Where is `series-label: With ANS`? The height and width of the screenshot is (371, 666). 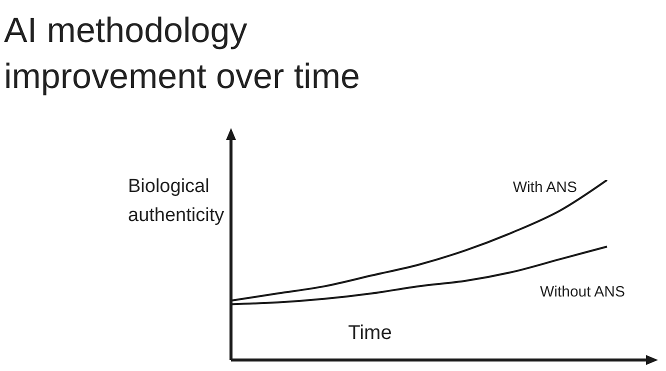
series-label: With ANS is located at coordinates (544, 187).